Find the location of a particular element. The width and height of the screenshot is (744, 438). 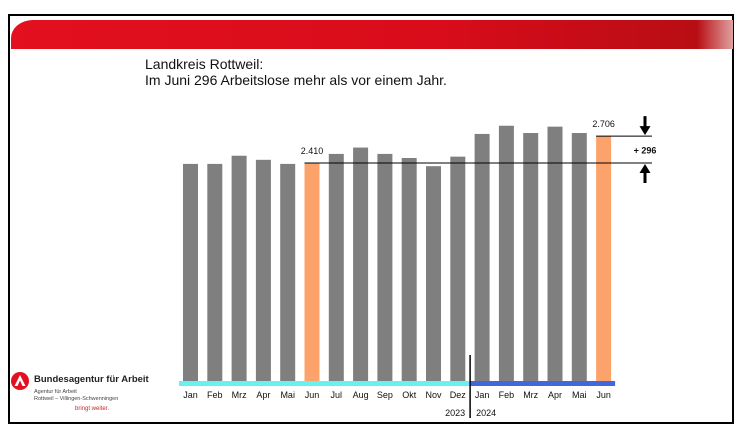

header-banner is located at coordinates (372, 34).